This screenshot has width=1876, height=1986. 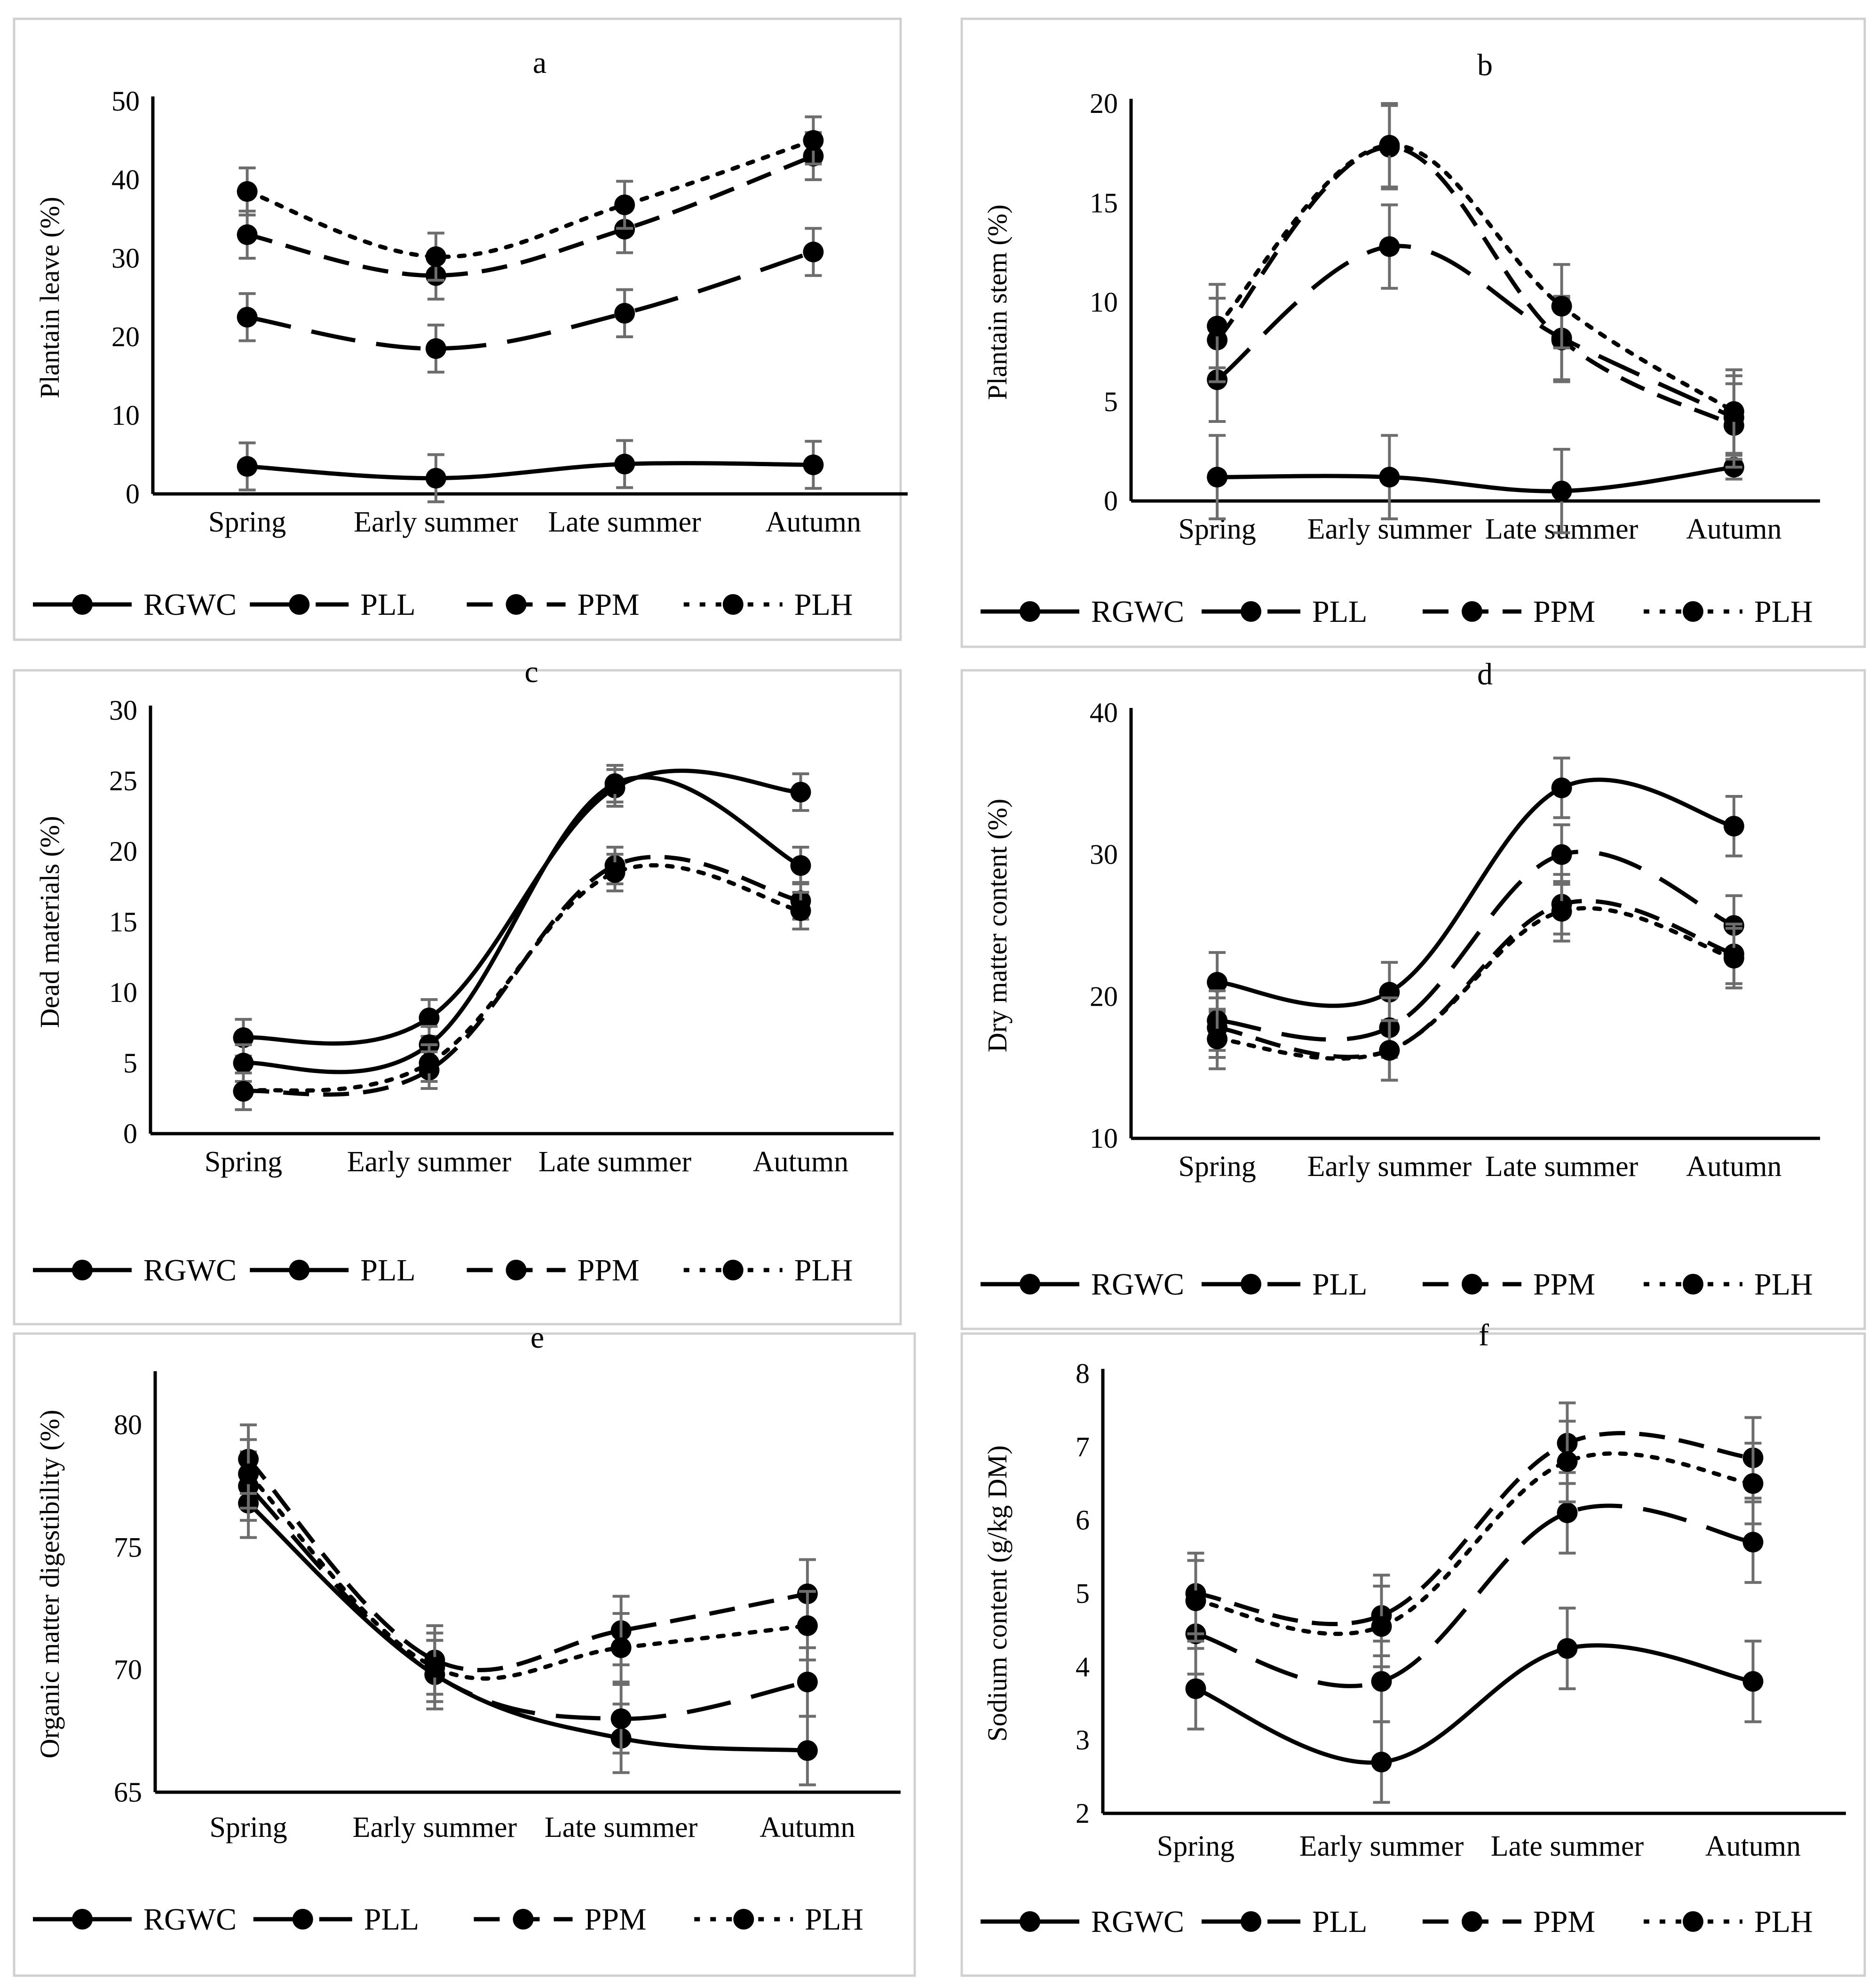 I want to click on legend: RGWC PLL PPM PLH, so click(x=1397, y=1284).